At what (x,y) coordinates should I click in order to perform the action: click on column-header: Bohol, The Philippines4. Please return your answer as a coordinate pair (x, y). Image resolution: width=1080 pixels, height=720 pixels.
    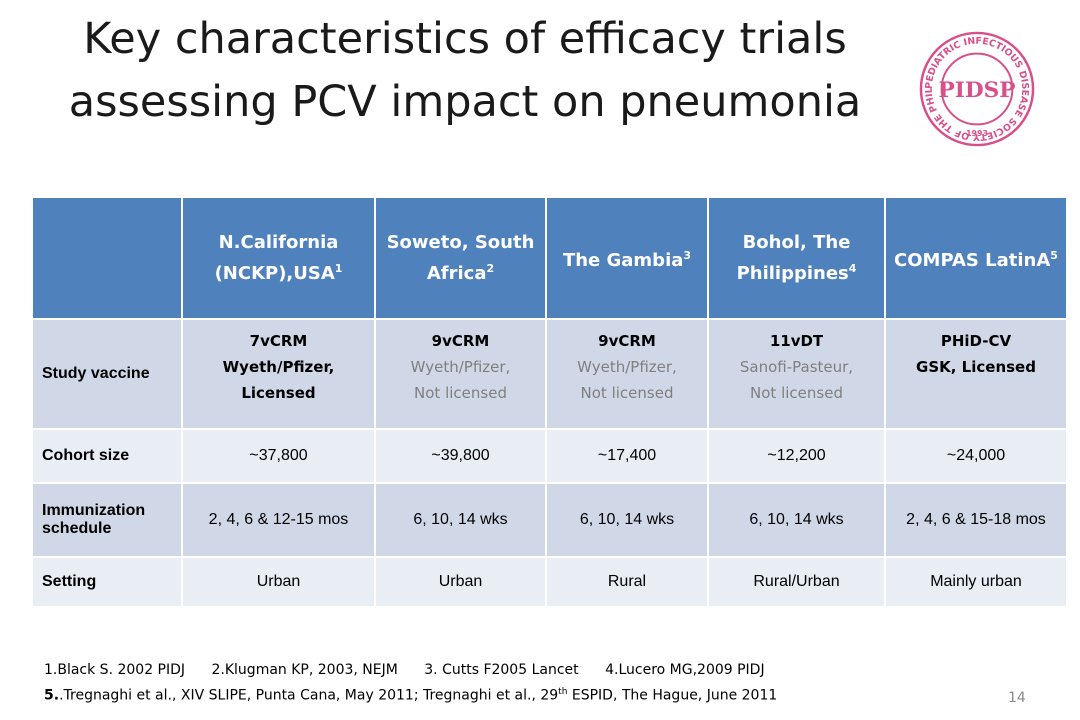
    Looking at the image, I should click on (796, 258).